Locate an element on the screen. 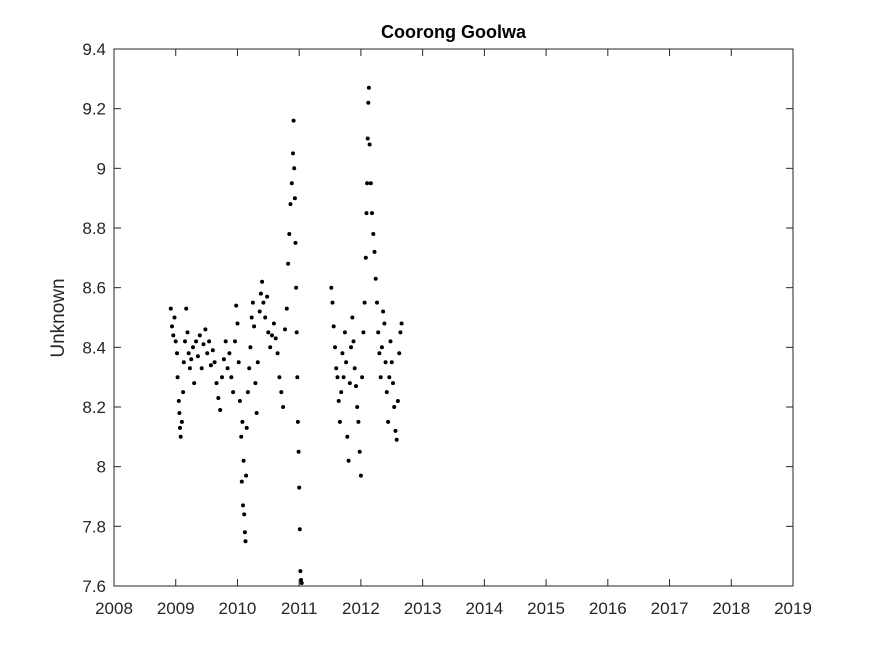 The image size is (875, 656). y-tick-label: 8.6 is located at coordinates (94, 288).